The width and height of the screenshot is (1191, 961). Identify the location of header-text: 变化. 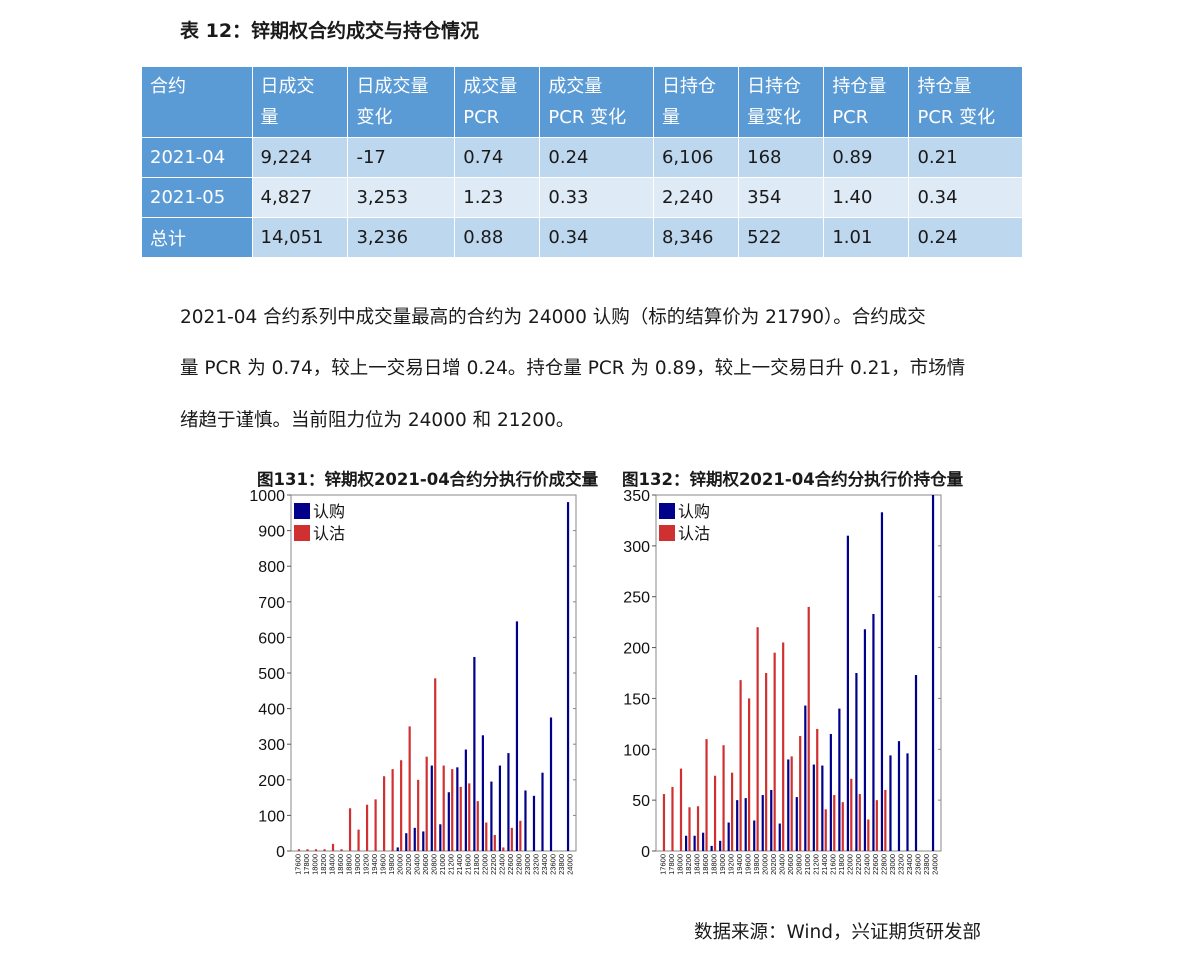
(374, 117).